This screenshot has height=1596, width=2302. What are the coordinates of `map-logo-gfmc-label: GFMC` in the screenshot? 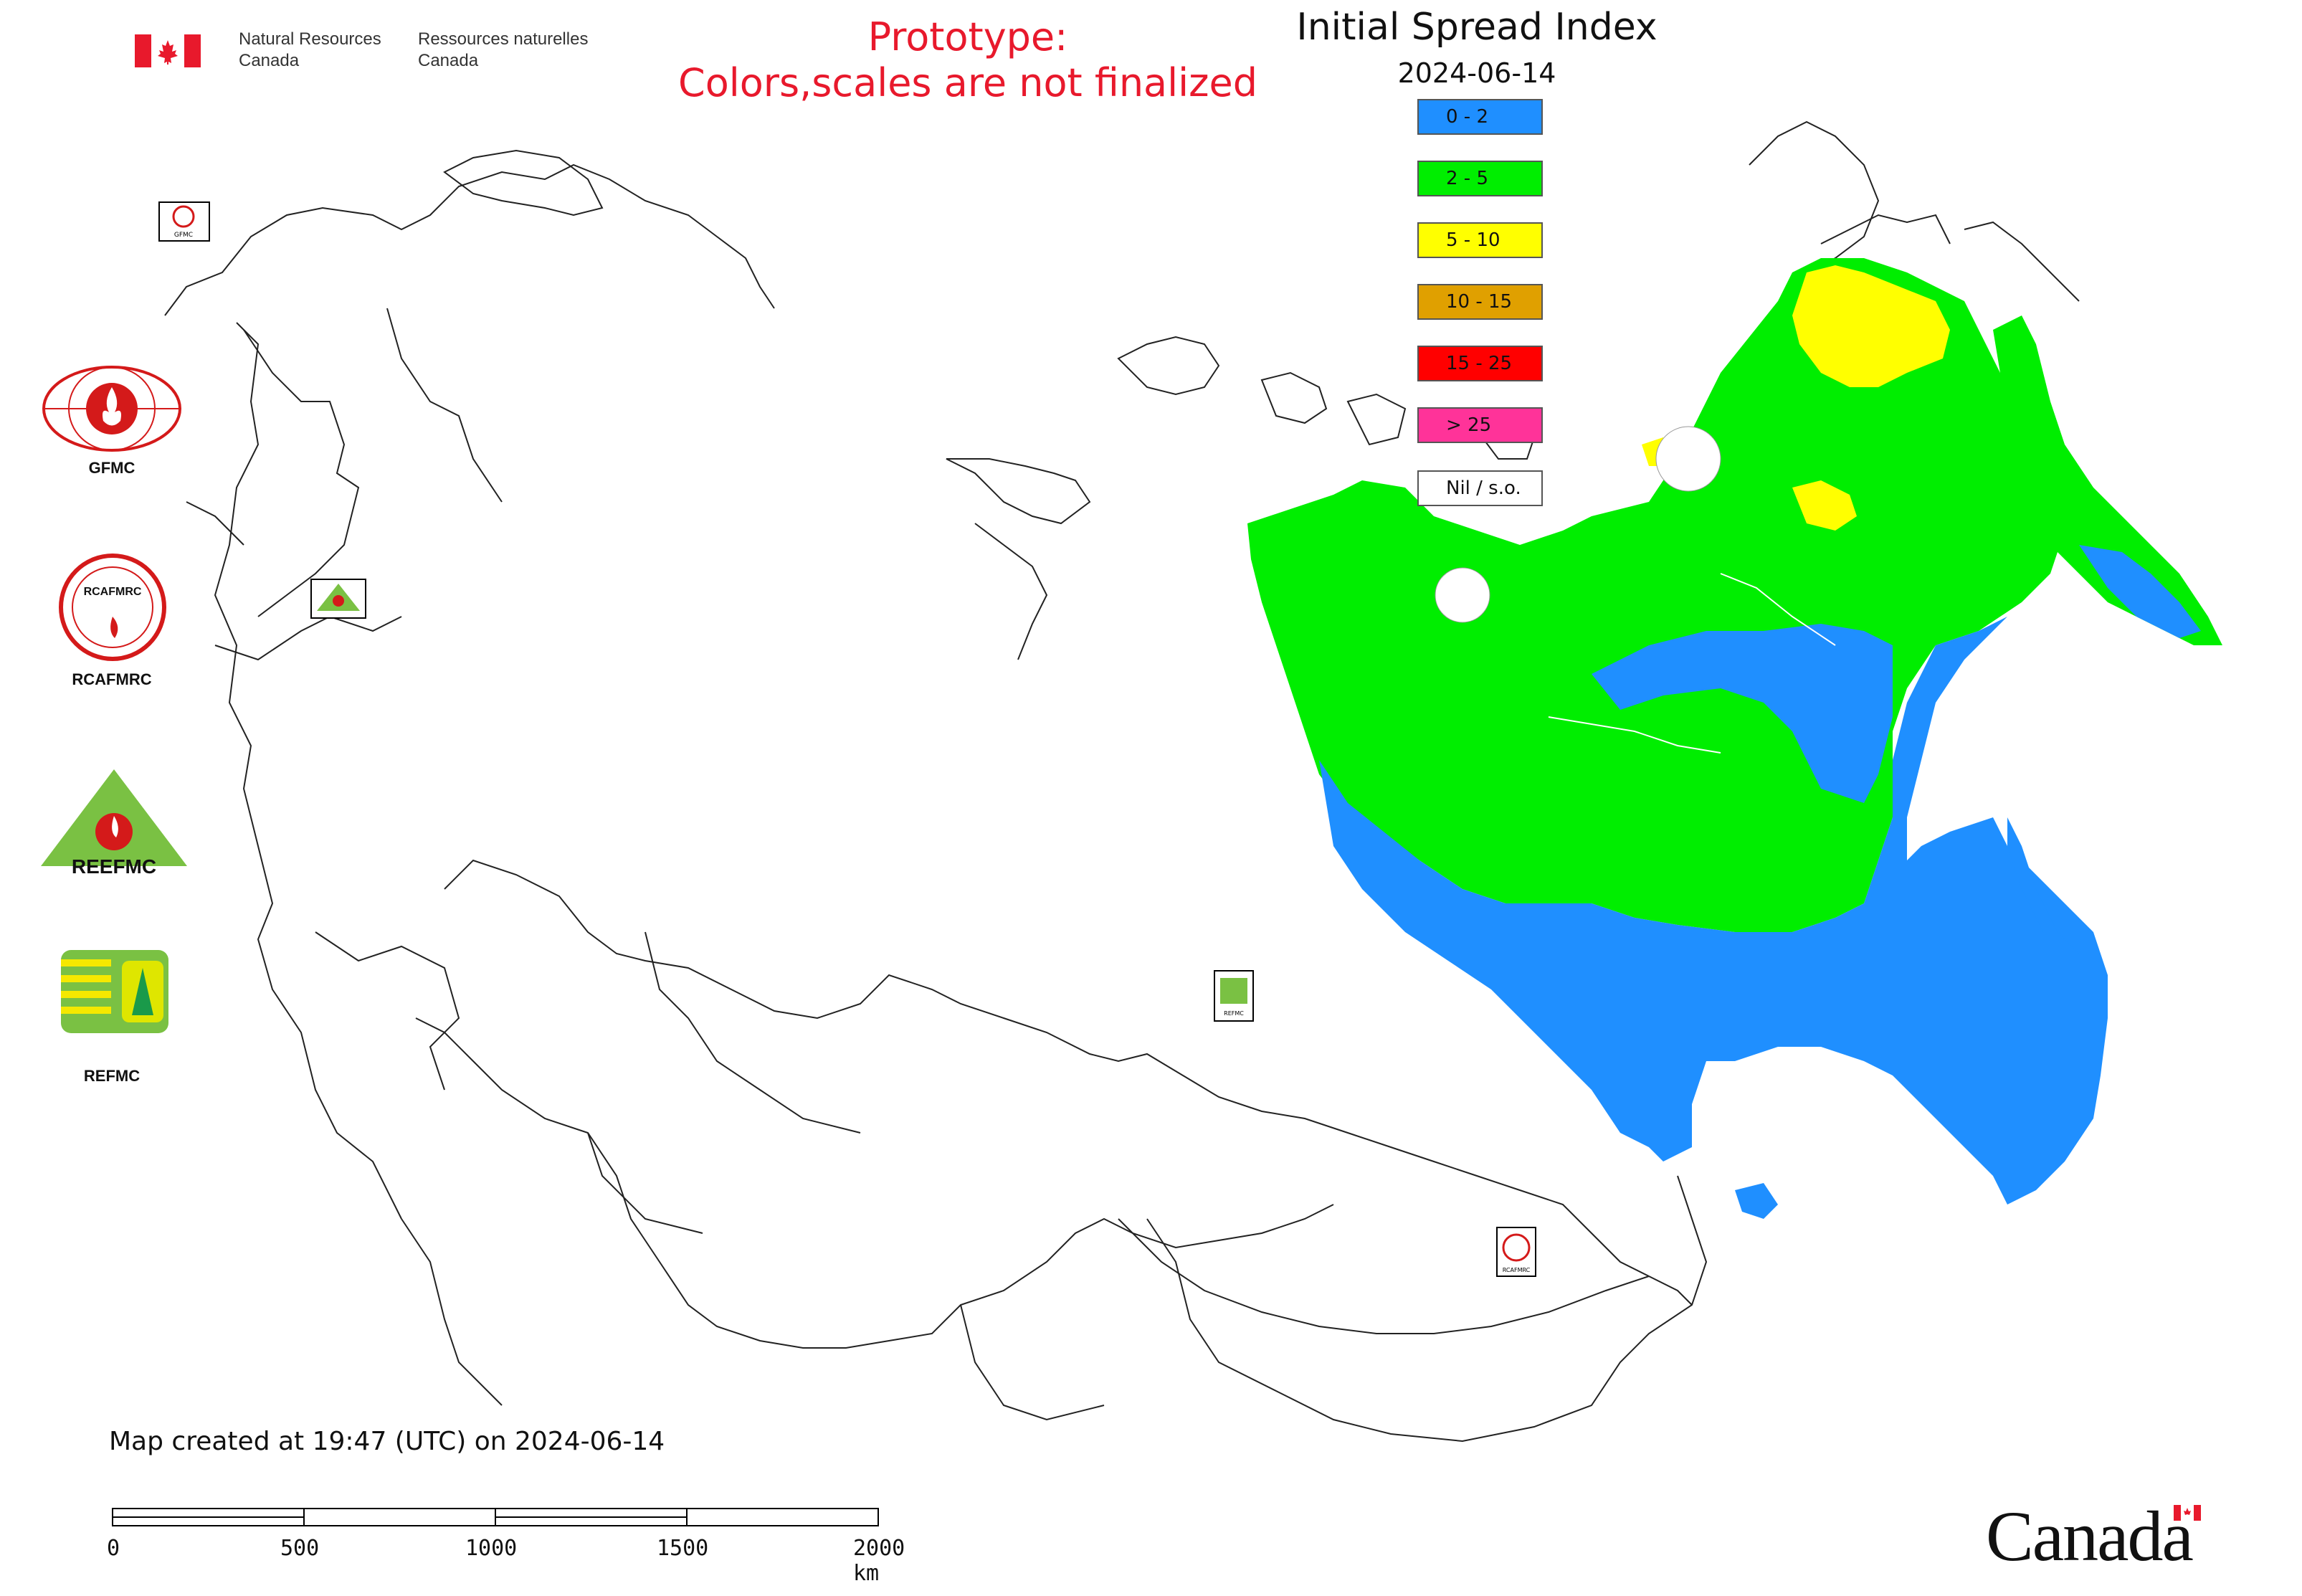 It's located at (184, 235).